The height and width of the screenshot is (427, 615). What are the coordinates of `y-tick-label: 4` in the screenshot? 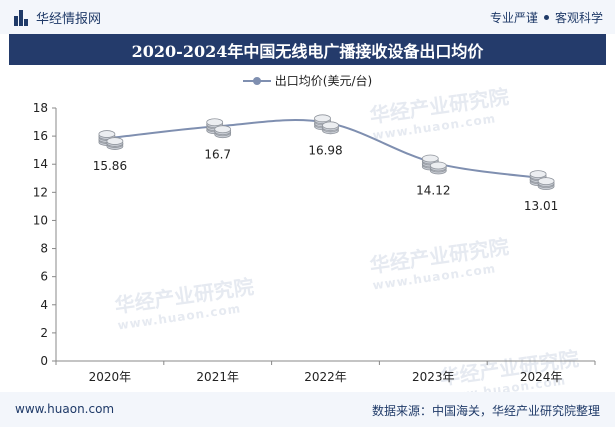 It's located at (44, 305).